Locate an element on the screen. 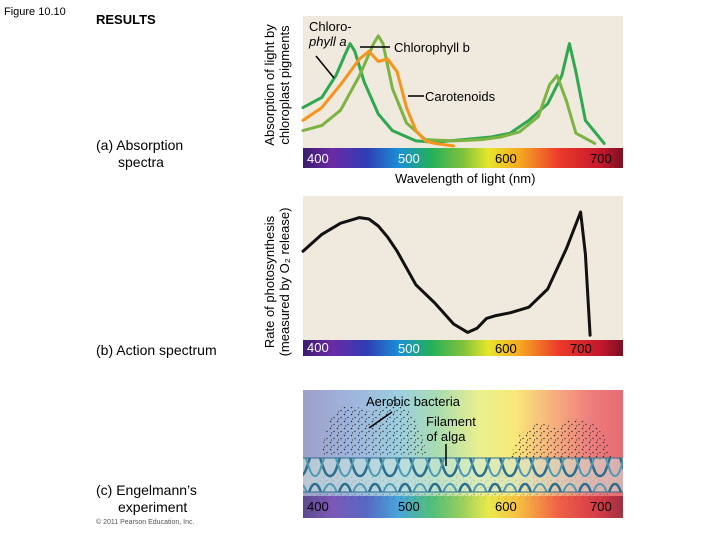  results-label: RESULTS is located at coordinates (126, 19).